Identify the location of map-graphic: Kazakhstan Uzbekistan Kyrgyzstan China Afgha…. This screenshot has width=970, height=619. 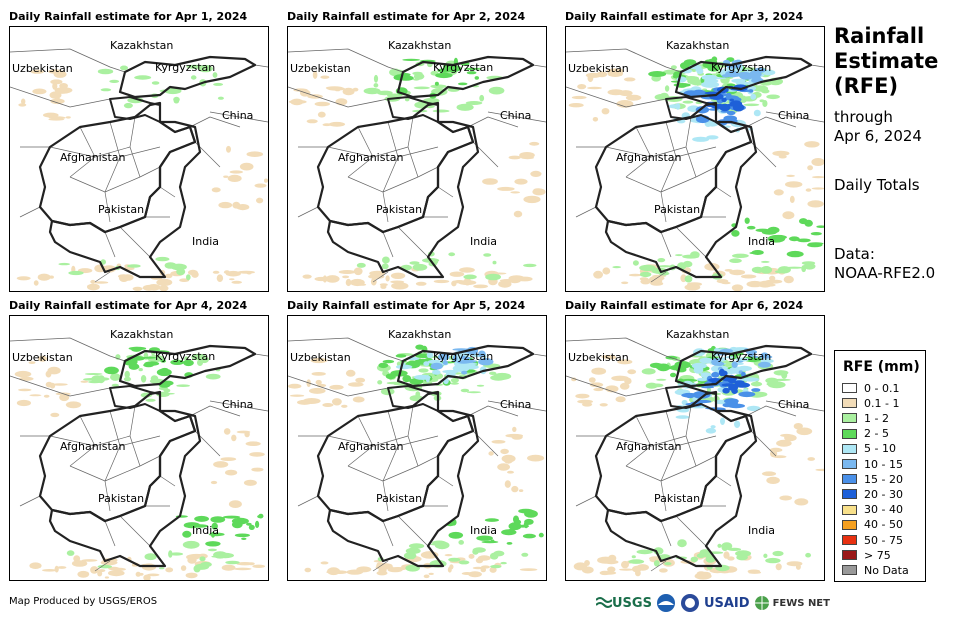
(139, 165).